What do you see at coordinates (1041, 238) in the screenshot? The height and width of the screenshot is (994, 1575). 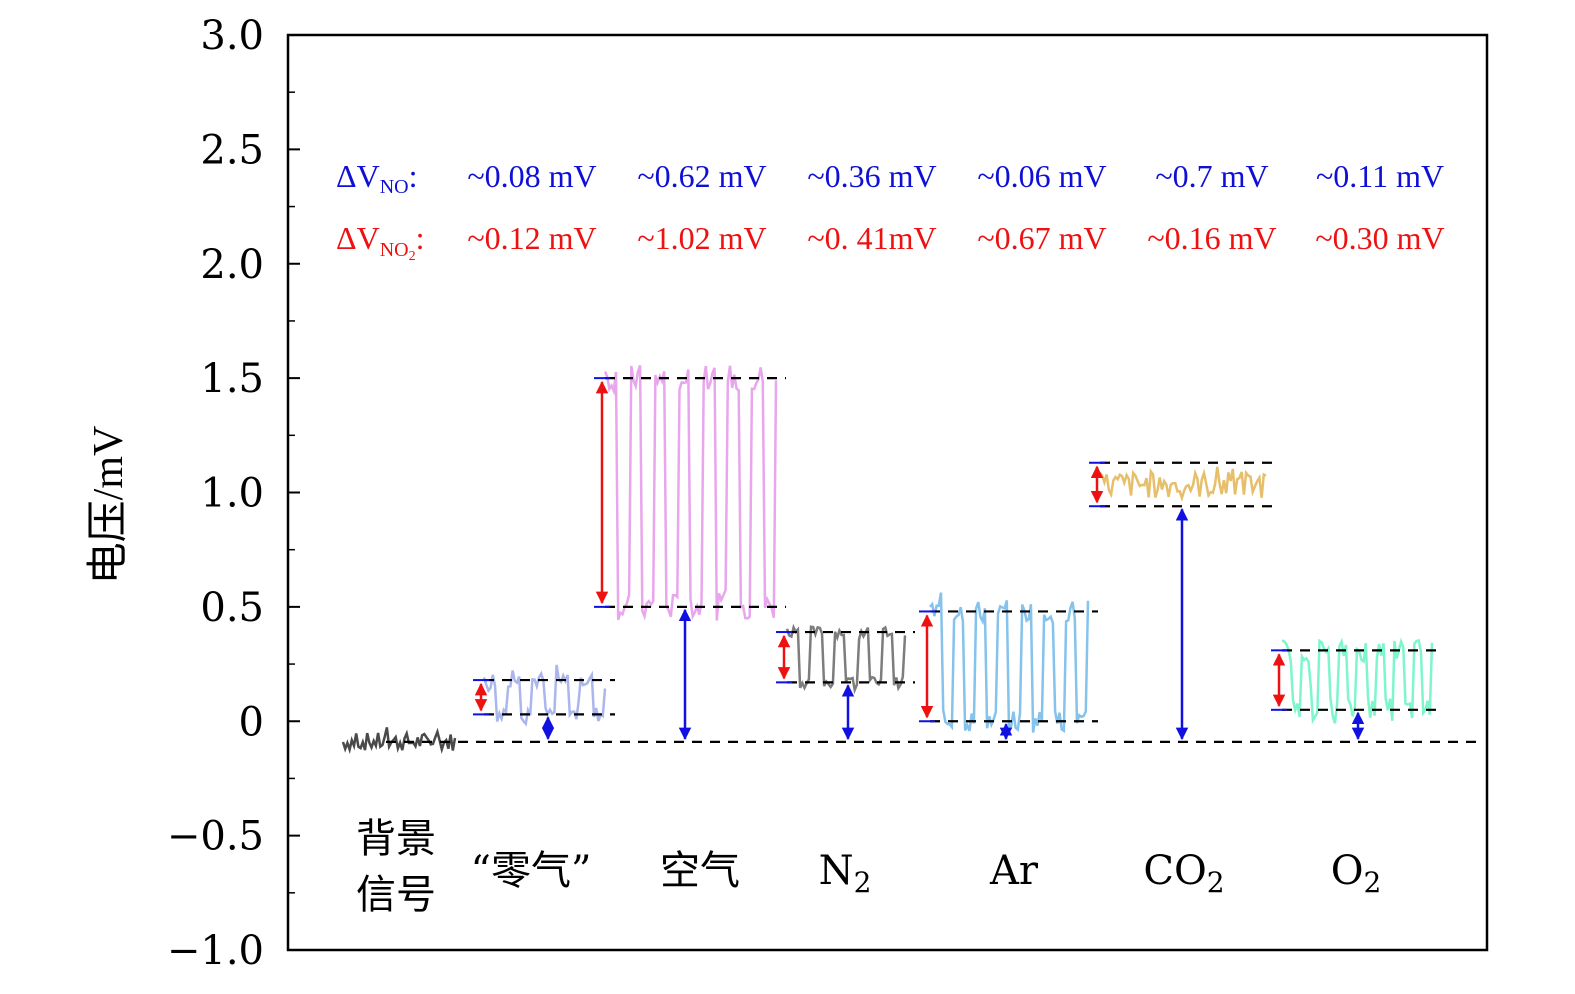 I see `no2-delta-value: ~0.67 mV` at bounding box center [1041, 238].